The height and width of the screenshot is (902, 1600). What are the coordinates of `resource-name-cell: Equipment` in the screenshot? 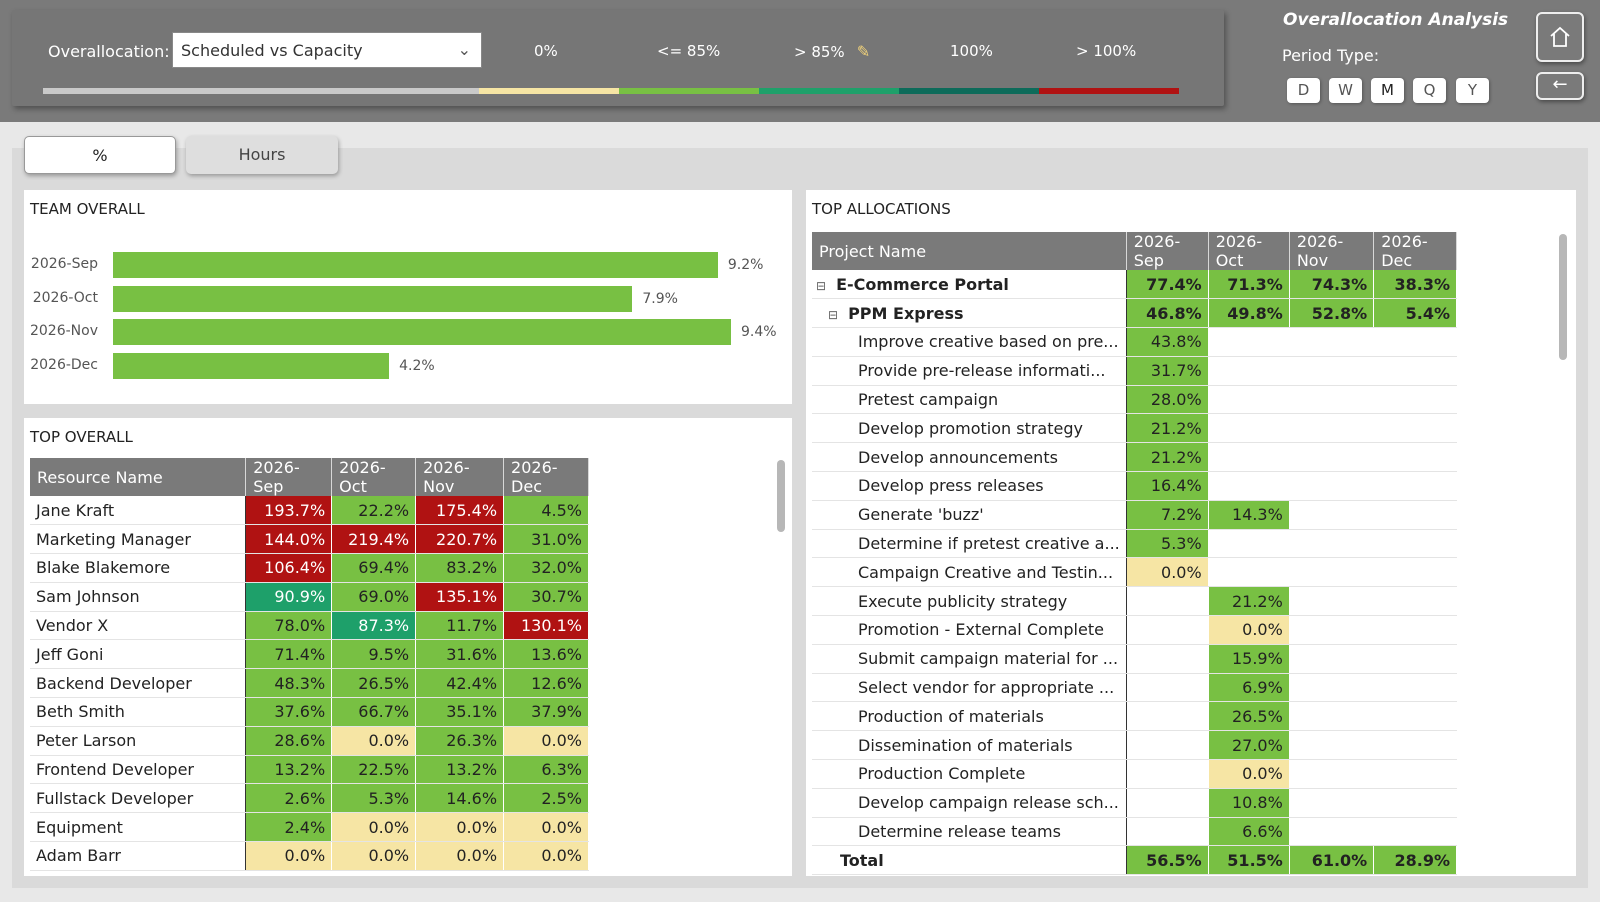 It's located at (138, 827).